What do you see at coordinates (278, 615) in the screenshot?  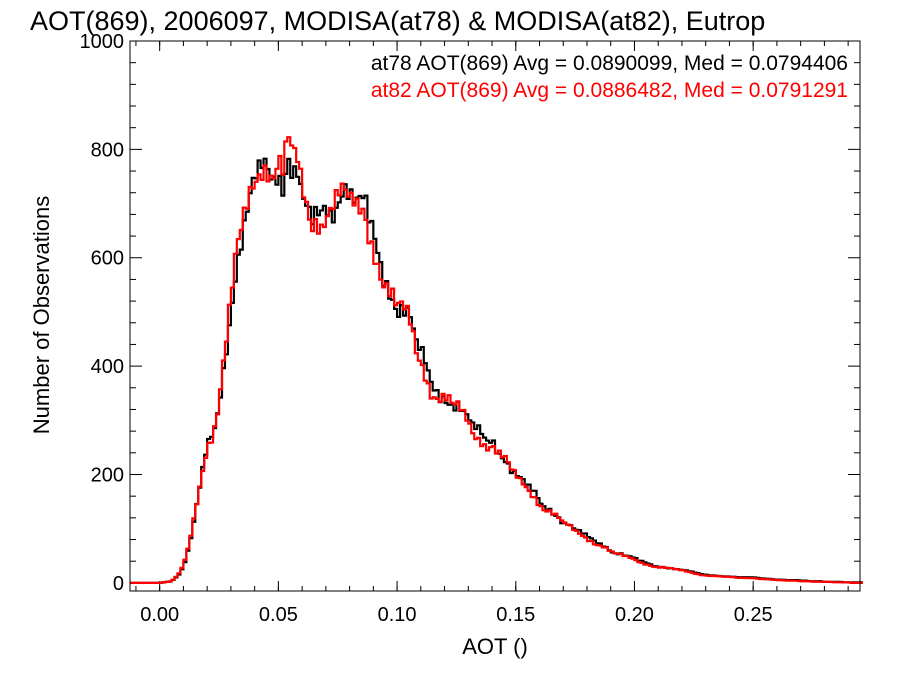 I see `x-tick-label: 0.05` at bounding box center [278, 615].